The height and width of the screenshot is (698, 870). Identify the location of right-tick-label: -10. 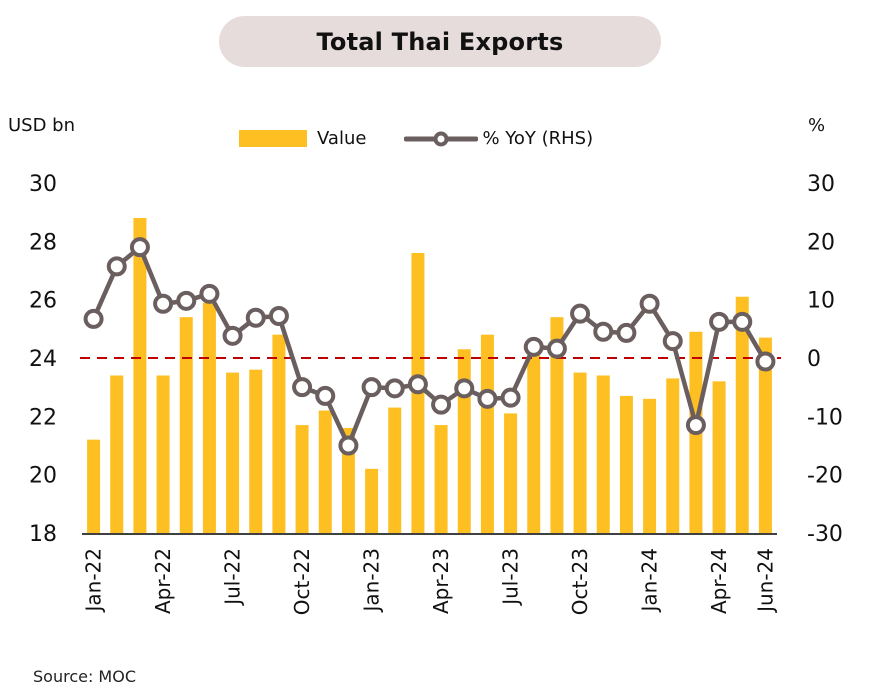
(825, 417).